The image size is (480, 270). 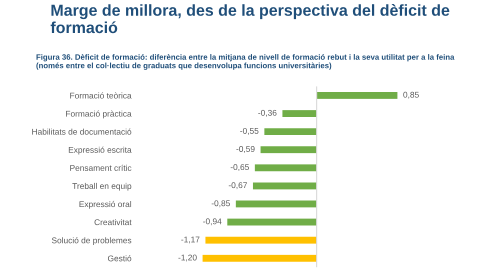 What do you see at coordinates (187, 258) in the screenshot?
I see `data-label: -1,20` at bounding box center [187, 258].